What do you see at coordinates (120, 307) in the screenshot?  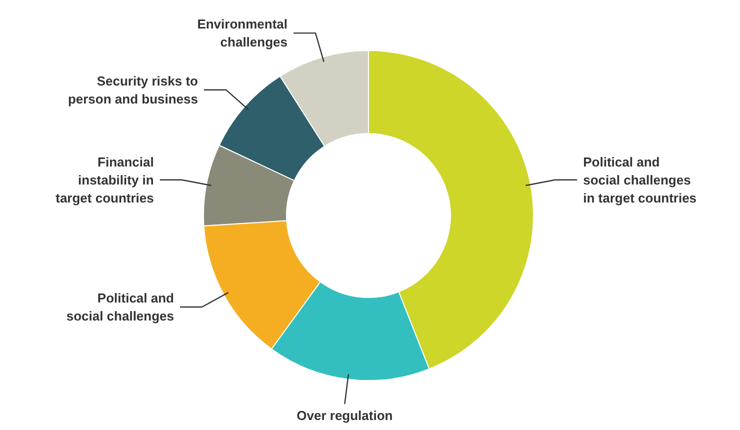 I see `slice-label: Political and social challenges` at bounding box center [120, 307].